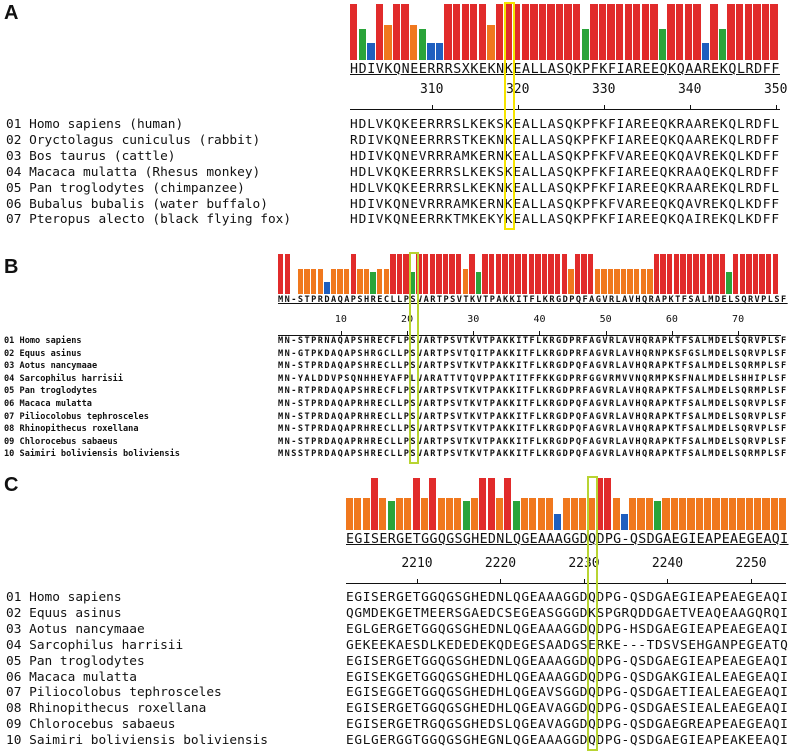 The width and height of the screenshot is (801, 756). What do you see at coordinates (568, 96) in the screenshot?
I see `position-ruler: 310 320 330 340 350` at bounding box center [568, 96].